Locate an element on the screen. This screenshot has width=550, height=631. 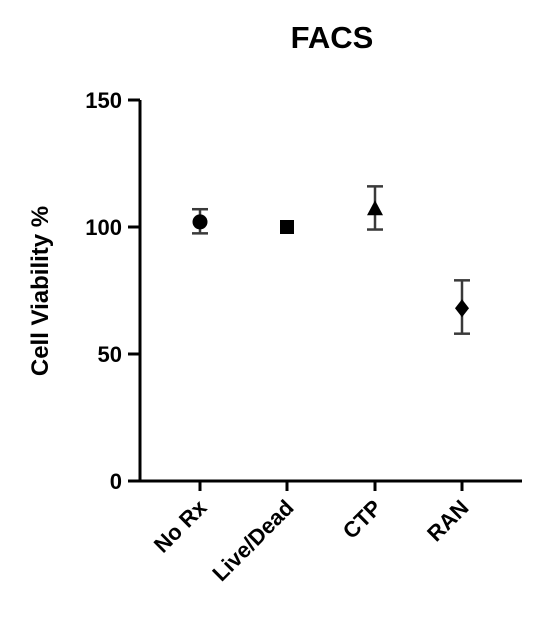
chart-title: FACS is located at coordinates (332, 37).